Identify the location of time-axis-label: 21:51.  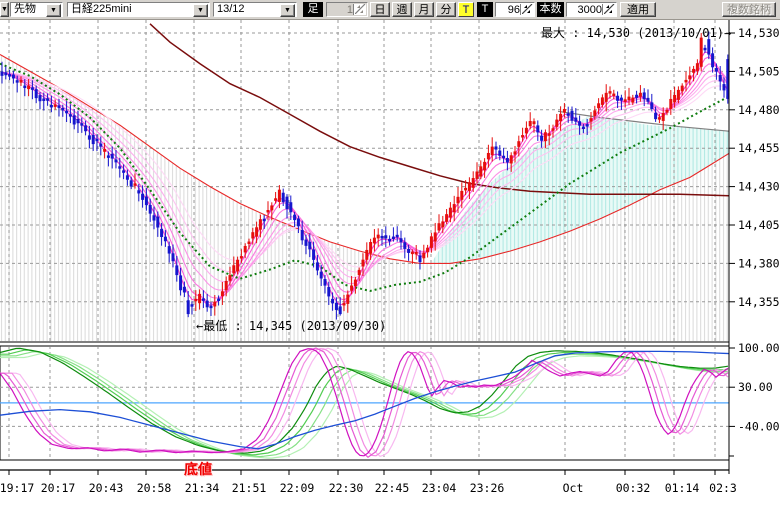
(249, 488).